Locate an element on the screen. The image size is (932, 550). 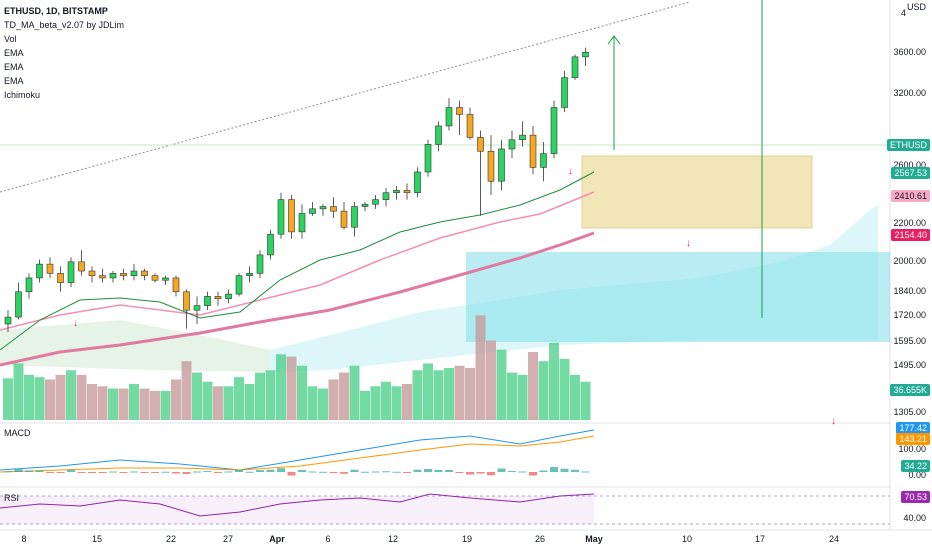
price-tick: 1595.00 is located at coordinates (909, 341).